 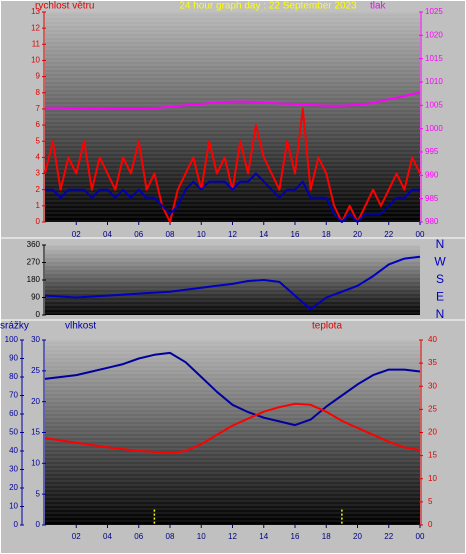 I want to click on y-tick-label: 20, so click(x=13, y=487).